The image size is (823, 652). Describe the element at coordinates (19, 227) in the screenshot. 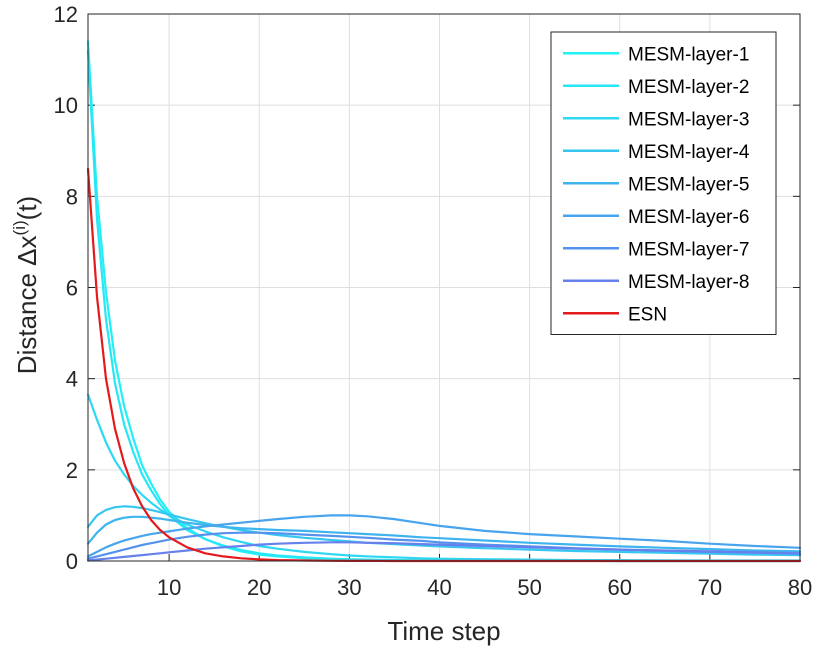

I see `y-axis-title-superscript: (i)` at that location.